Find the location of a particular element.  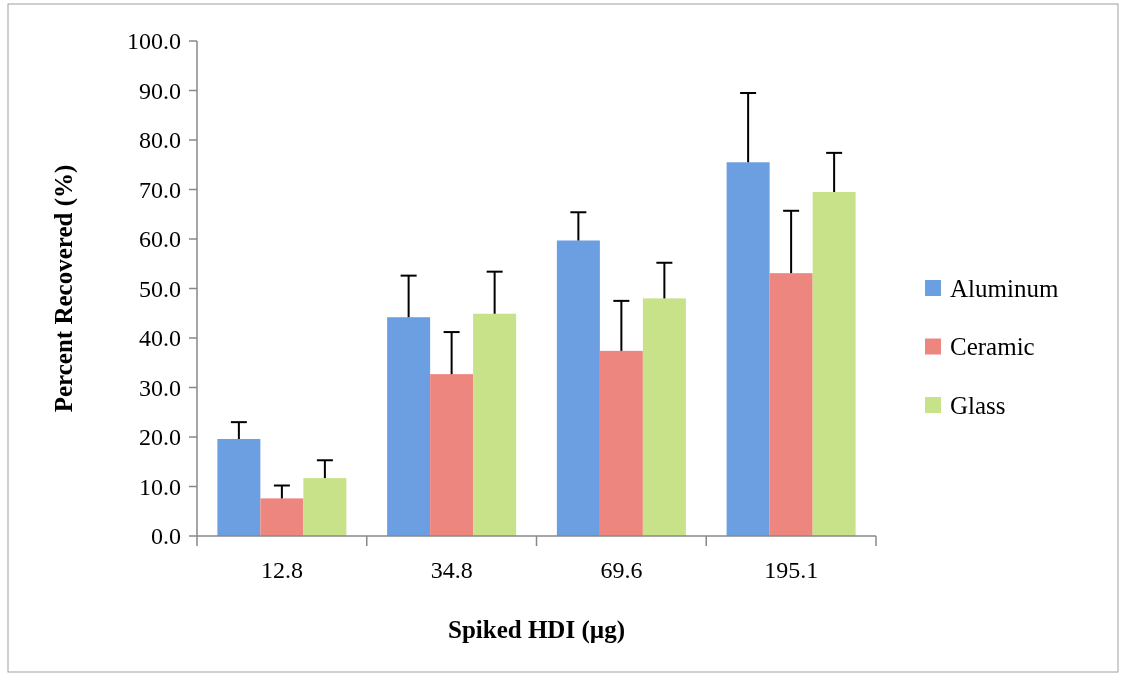

y-tick-label: 10.0 is located at coordinates (160, 486).